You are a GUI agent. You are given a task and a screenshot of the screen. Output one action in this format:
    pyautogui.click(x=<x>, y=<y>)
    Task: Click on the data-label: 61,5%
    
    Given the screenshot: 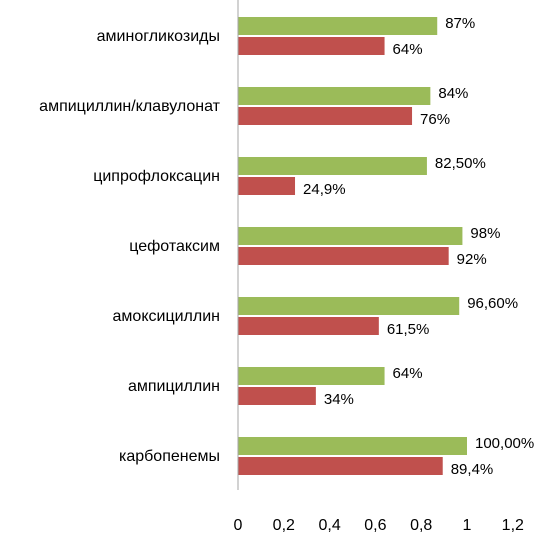 What is the action you would take?
    pyautogui.click(x=408, y=329)
    